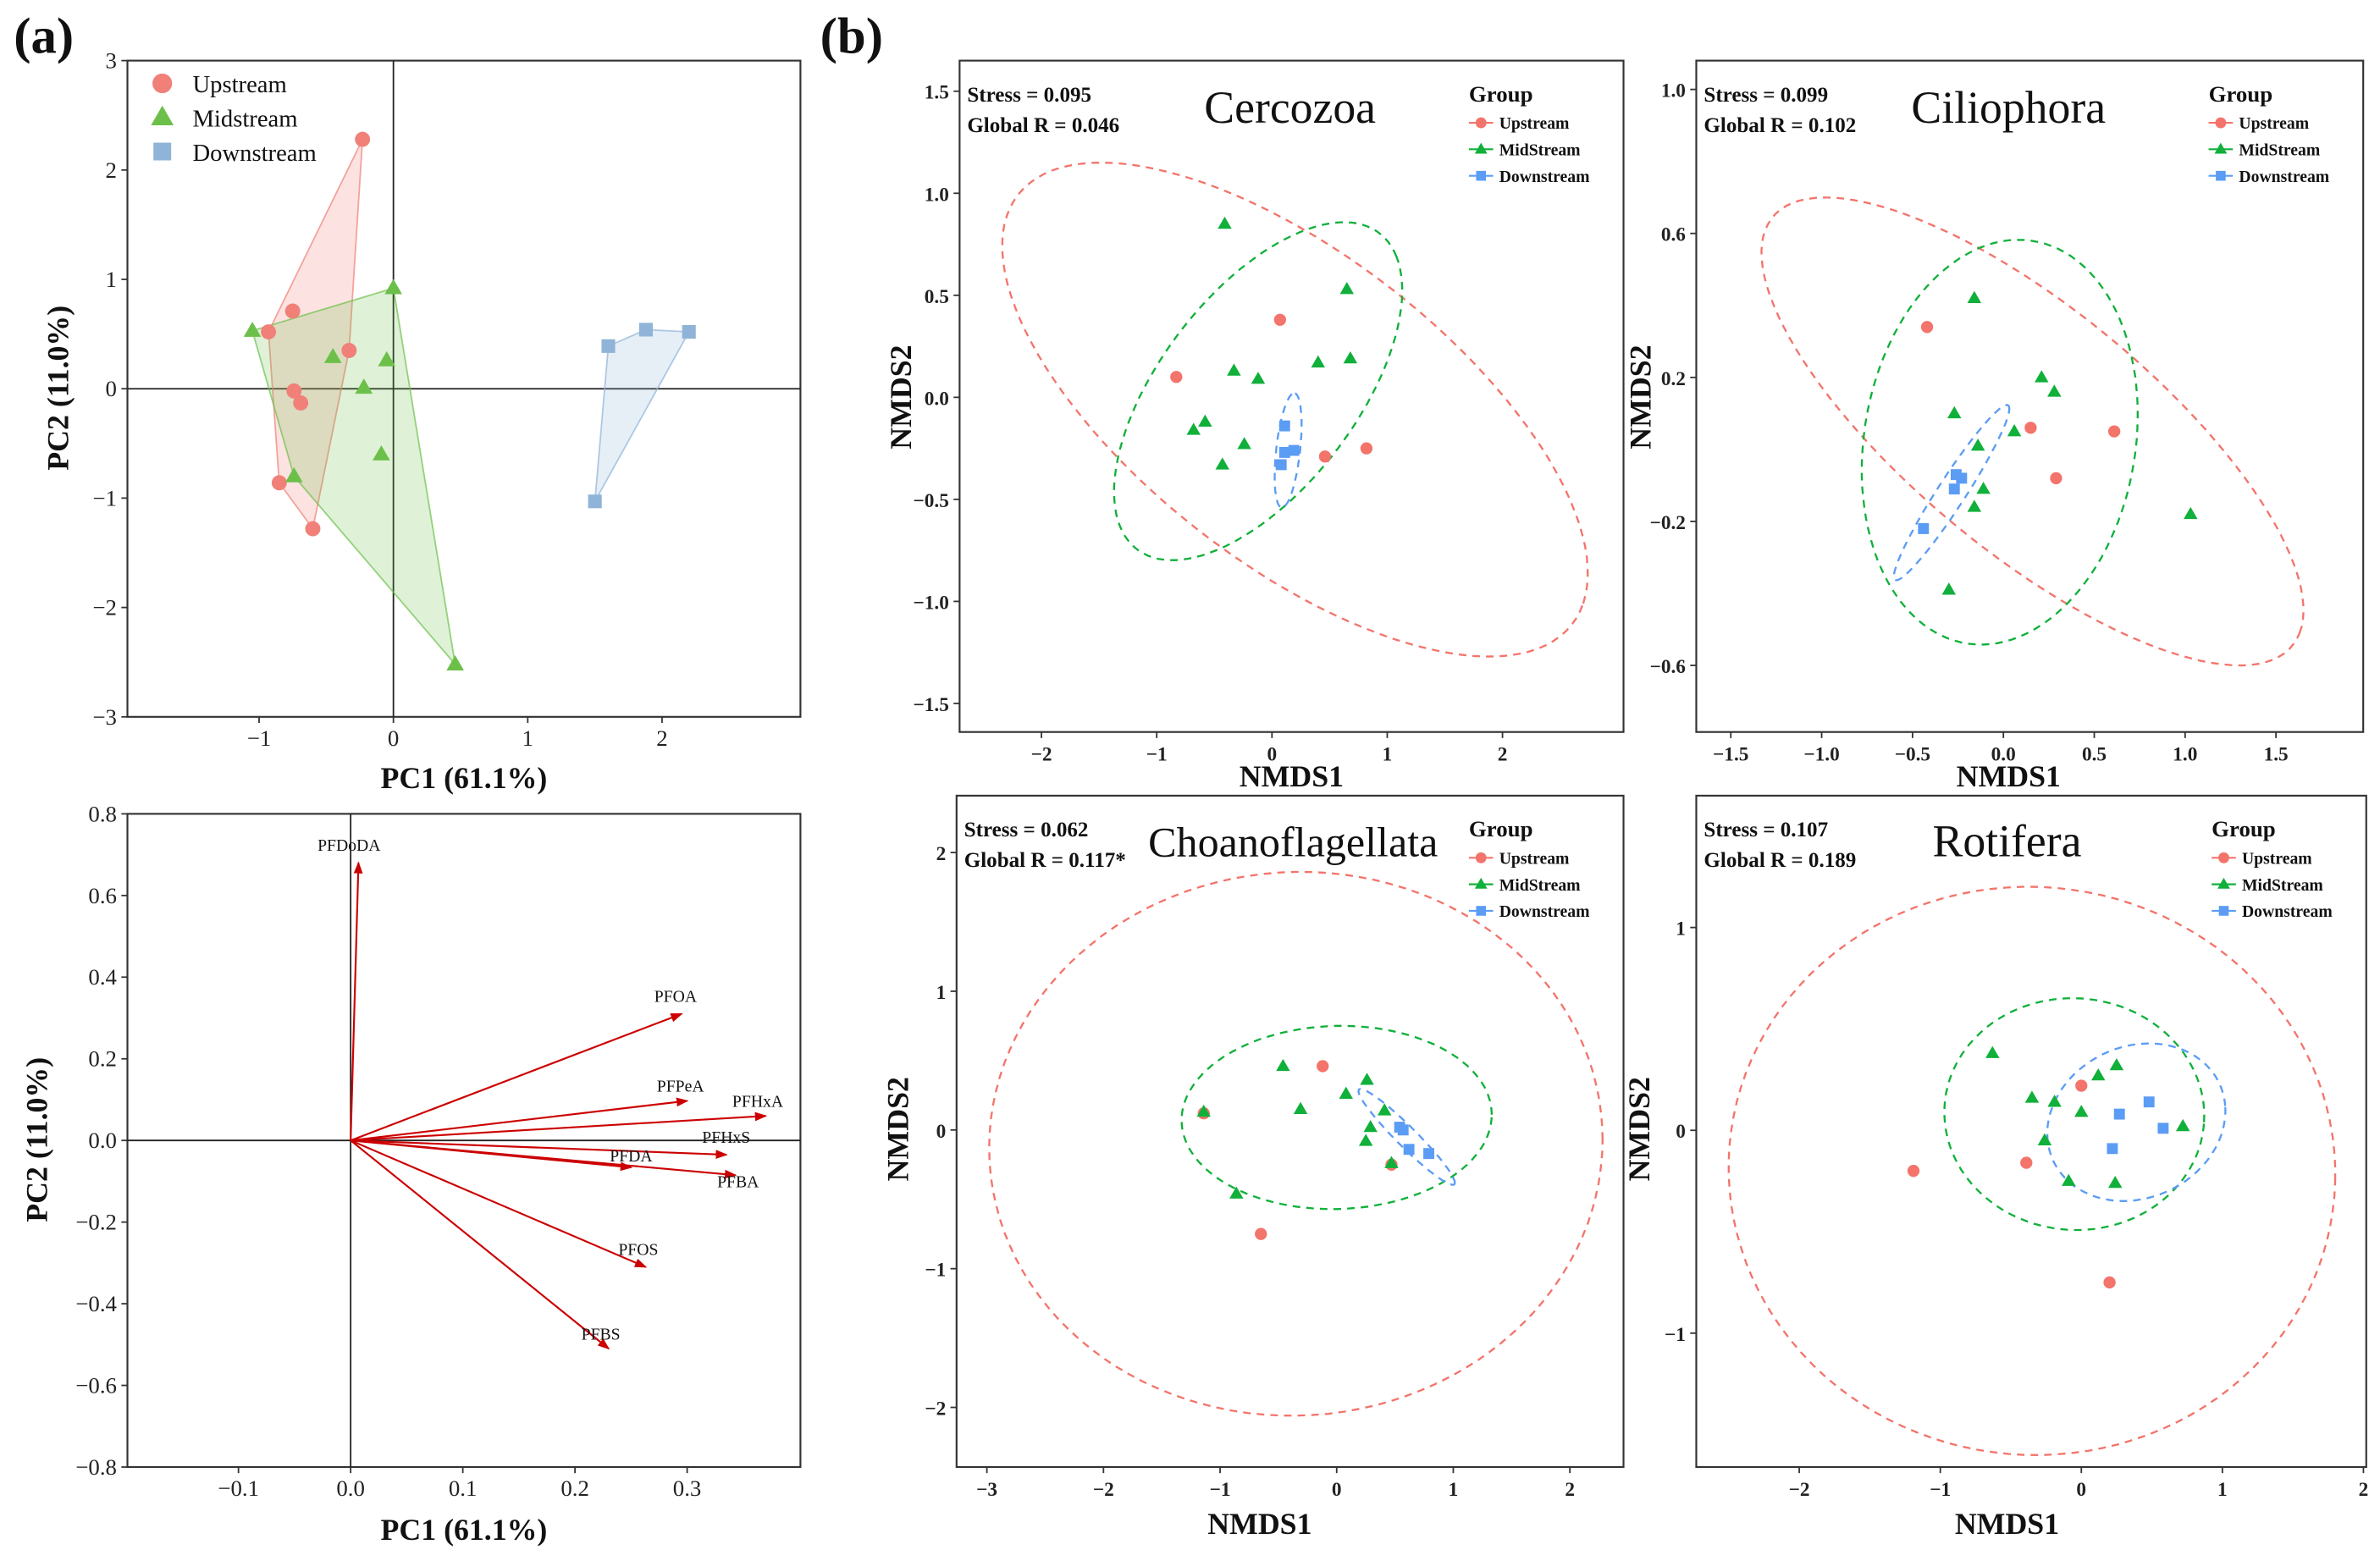 The height and width of the screenshot is (1561, 2380). What do you see at coordinates (102, 977) in the screenshot?
I see `y-tick-label: 0.4` at bounding box center [102, 977].